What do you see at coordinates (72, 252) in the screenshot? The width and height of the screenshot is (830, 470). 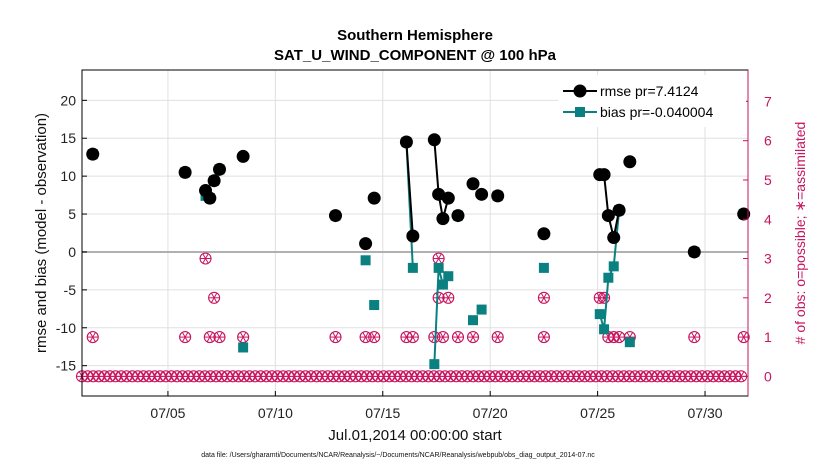 I see `y-tick-label: 0` at bounding box center [72, 252].